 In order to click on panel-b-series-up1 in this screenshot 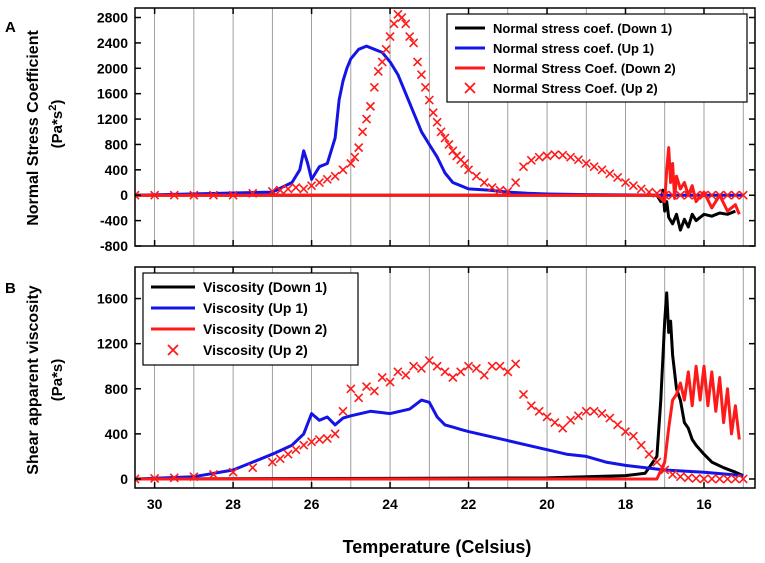, I will do `click(439, 439)`.